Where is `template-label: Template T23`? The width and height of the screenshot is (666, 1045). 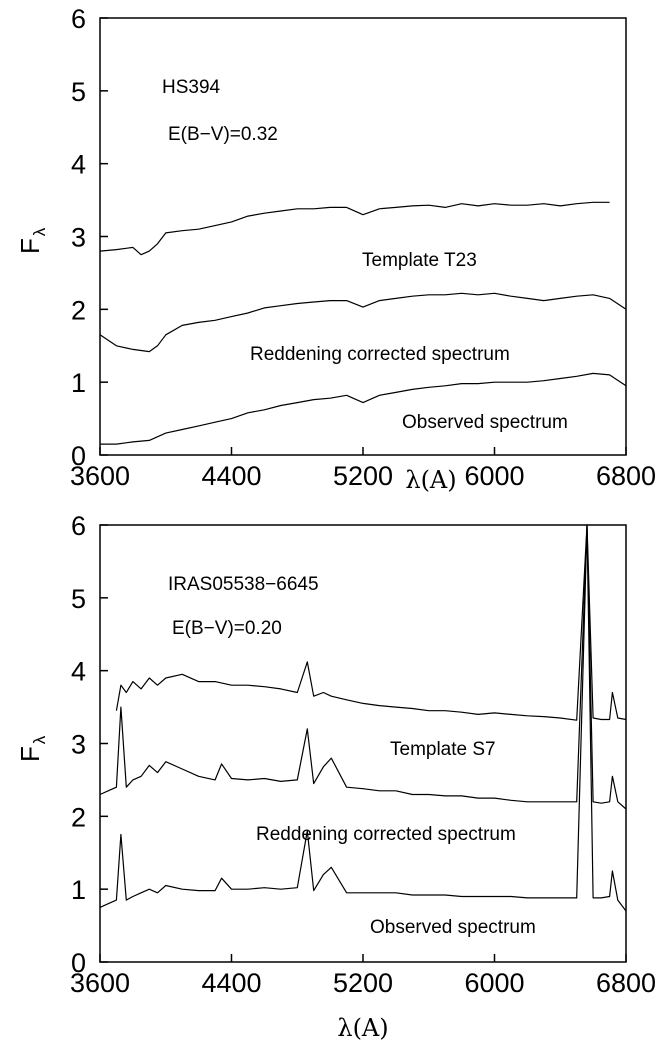 template-label: Template T23 is located at coordinates (419, 260).